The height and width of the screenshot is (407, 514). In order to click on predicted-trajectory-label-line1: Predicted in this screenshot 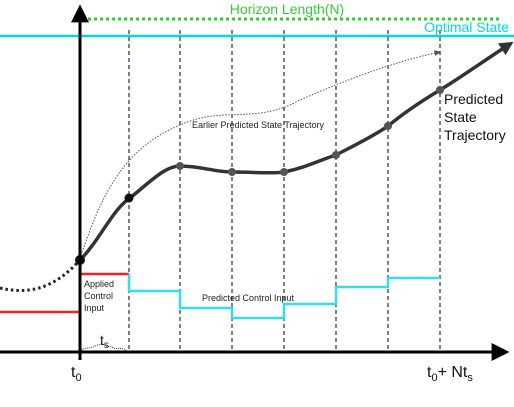, I will do `click(473, 99)`.